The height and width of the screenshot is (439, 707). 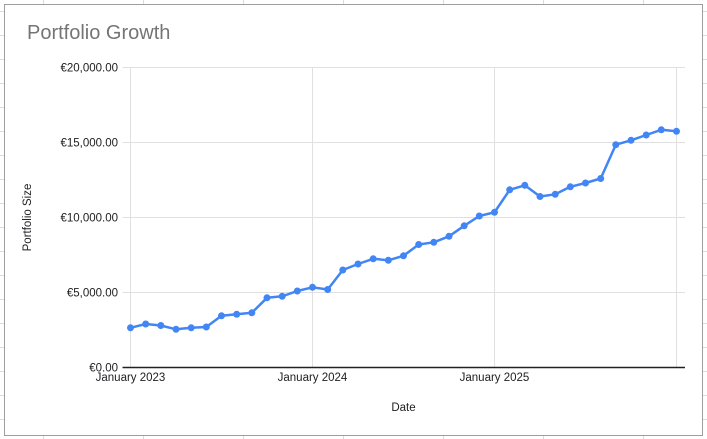 What do you see at coordinates (131, 378) in the screenshot?
I see `x-tick-label: January 2023` at bounding box center [131, 378].